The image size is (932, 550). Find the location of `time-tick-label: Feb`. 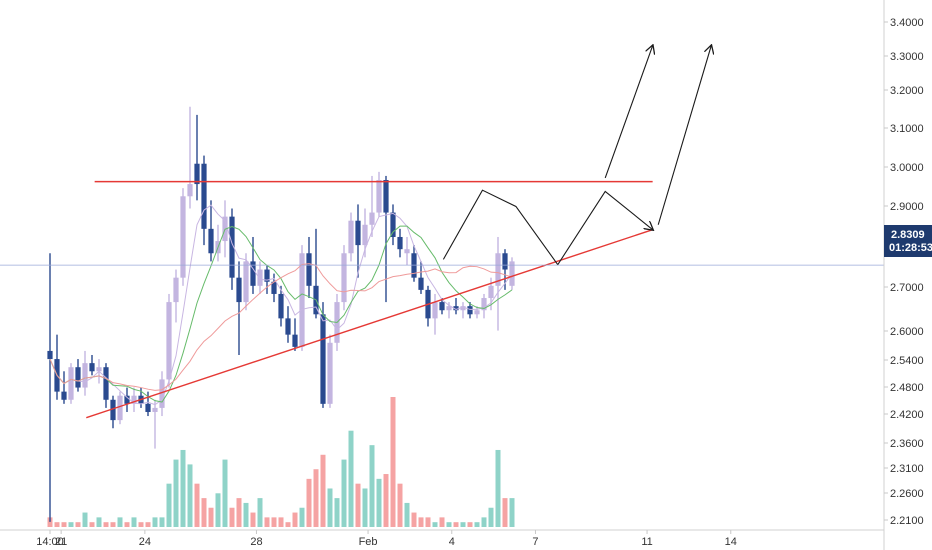

time-tick-label: Feb is located at coordinates (368, 542).